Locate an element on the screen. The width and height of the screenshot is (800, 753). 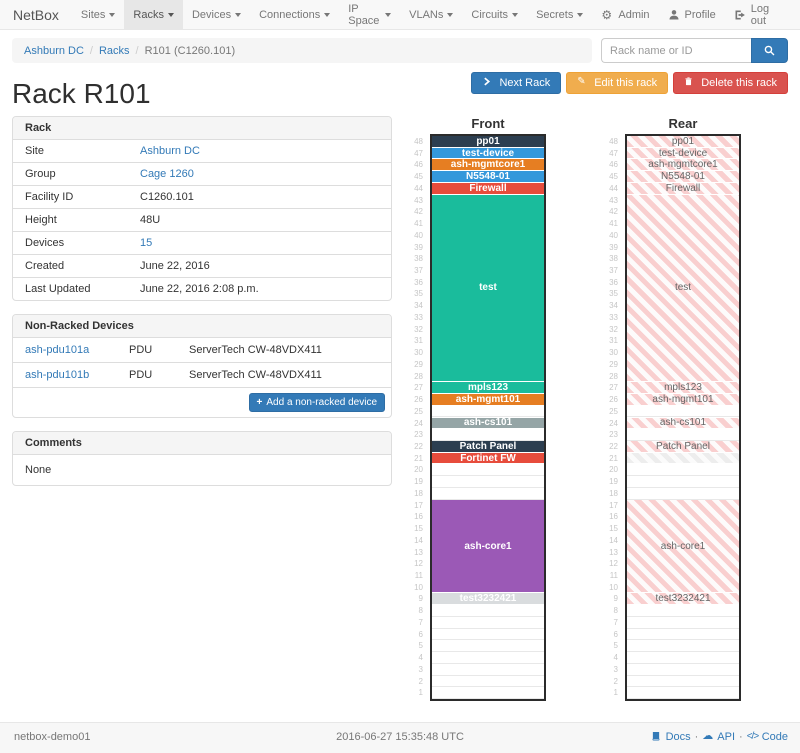
unit-number: 4 is located at coordinates (420, 658).